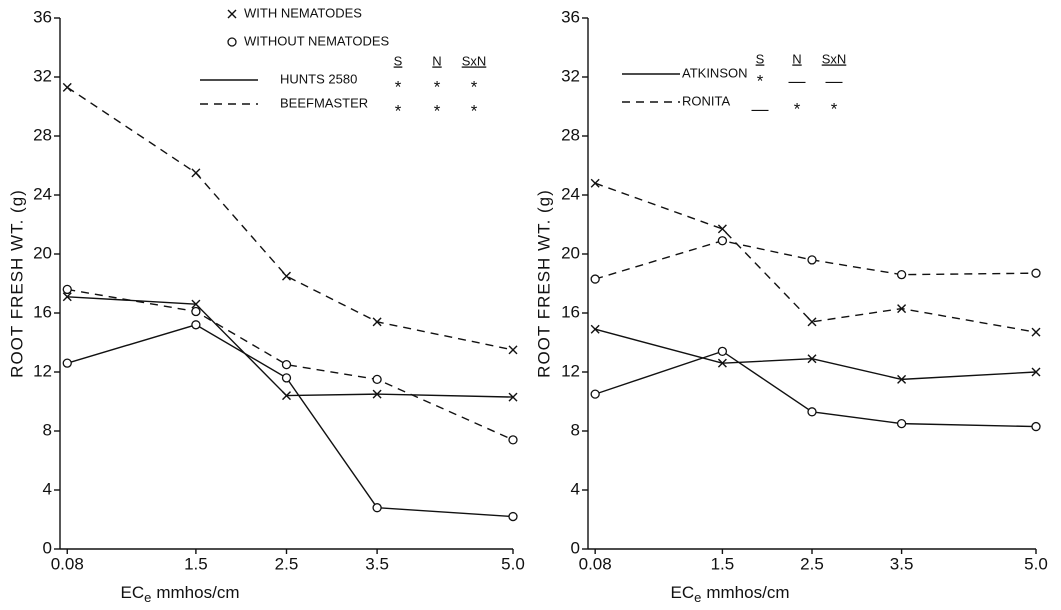 This screenshot has height=610, width=1061. I want to click on legend-label: HUNTS 2580, so click(318, 78).